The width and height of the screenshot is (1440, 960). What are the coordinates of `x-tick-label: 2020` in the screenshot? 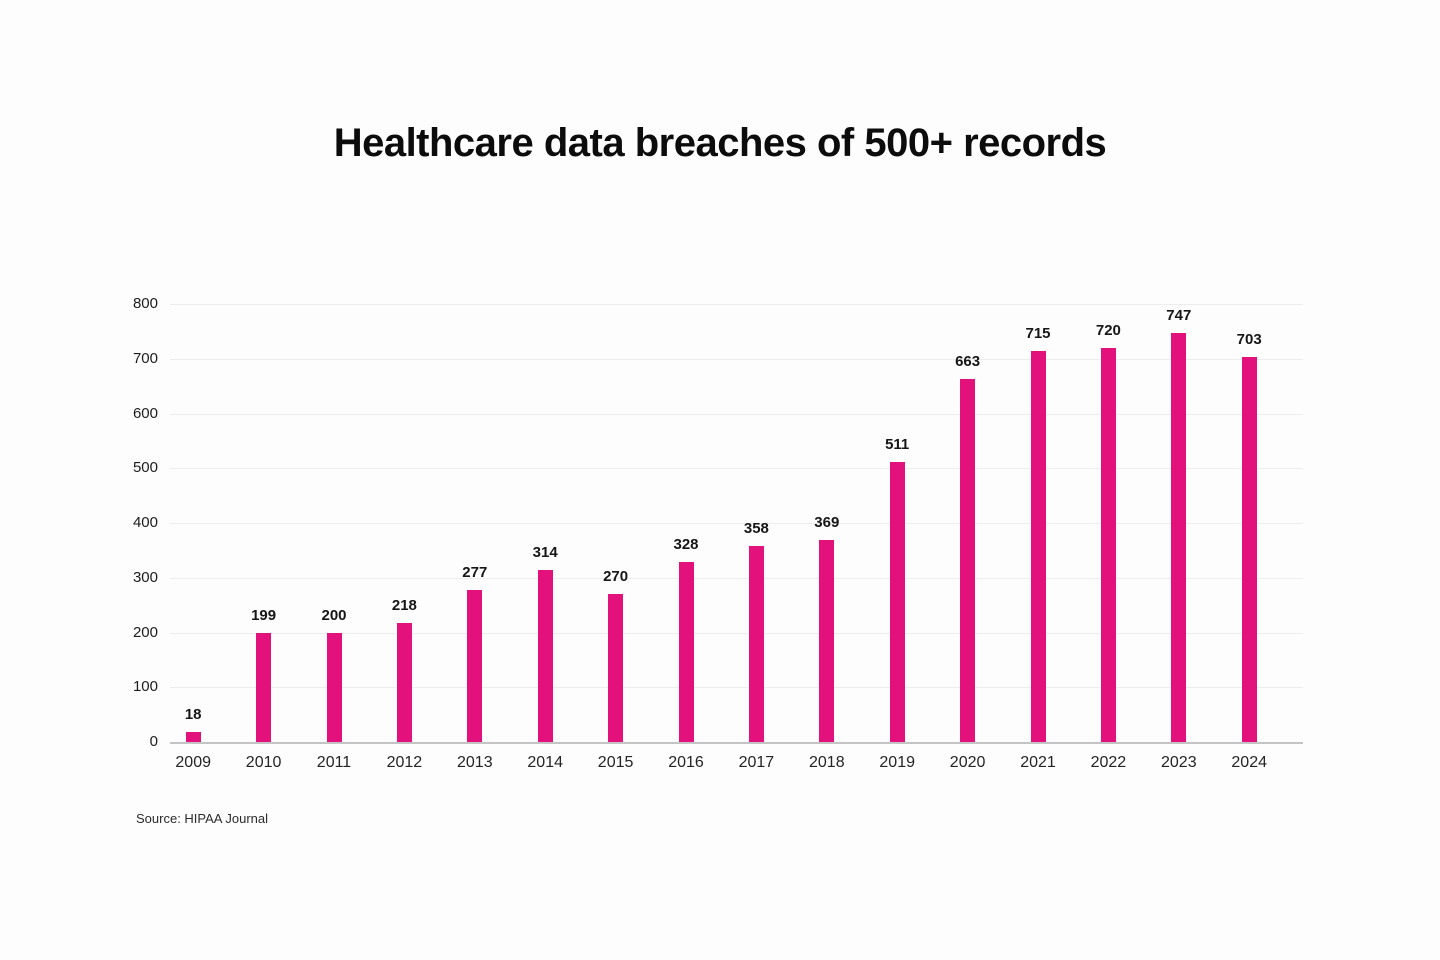 It's located at (967, 762).